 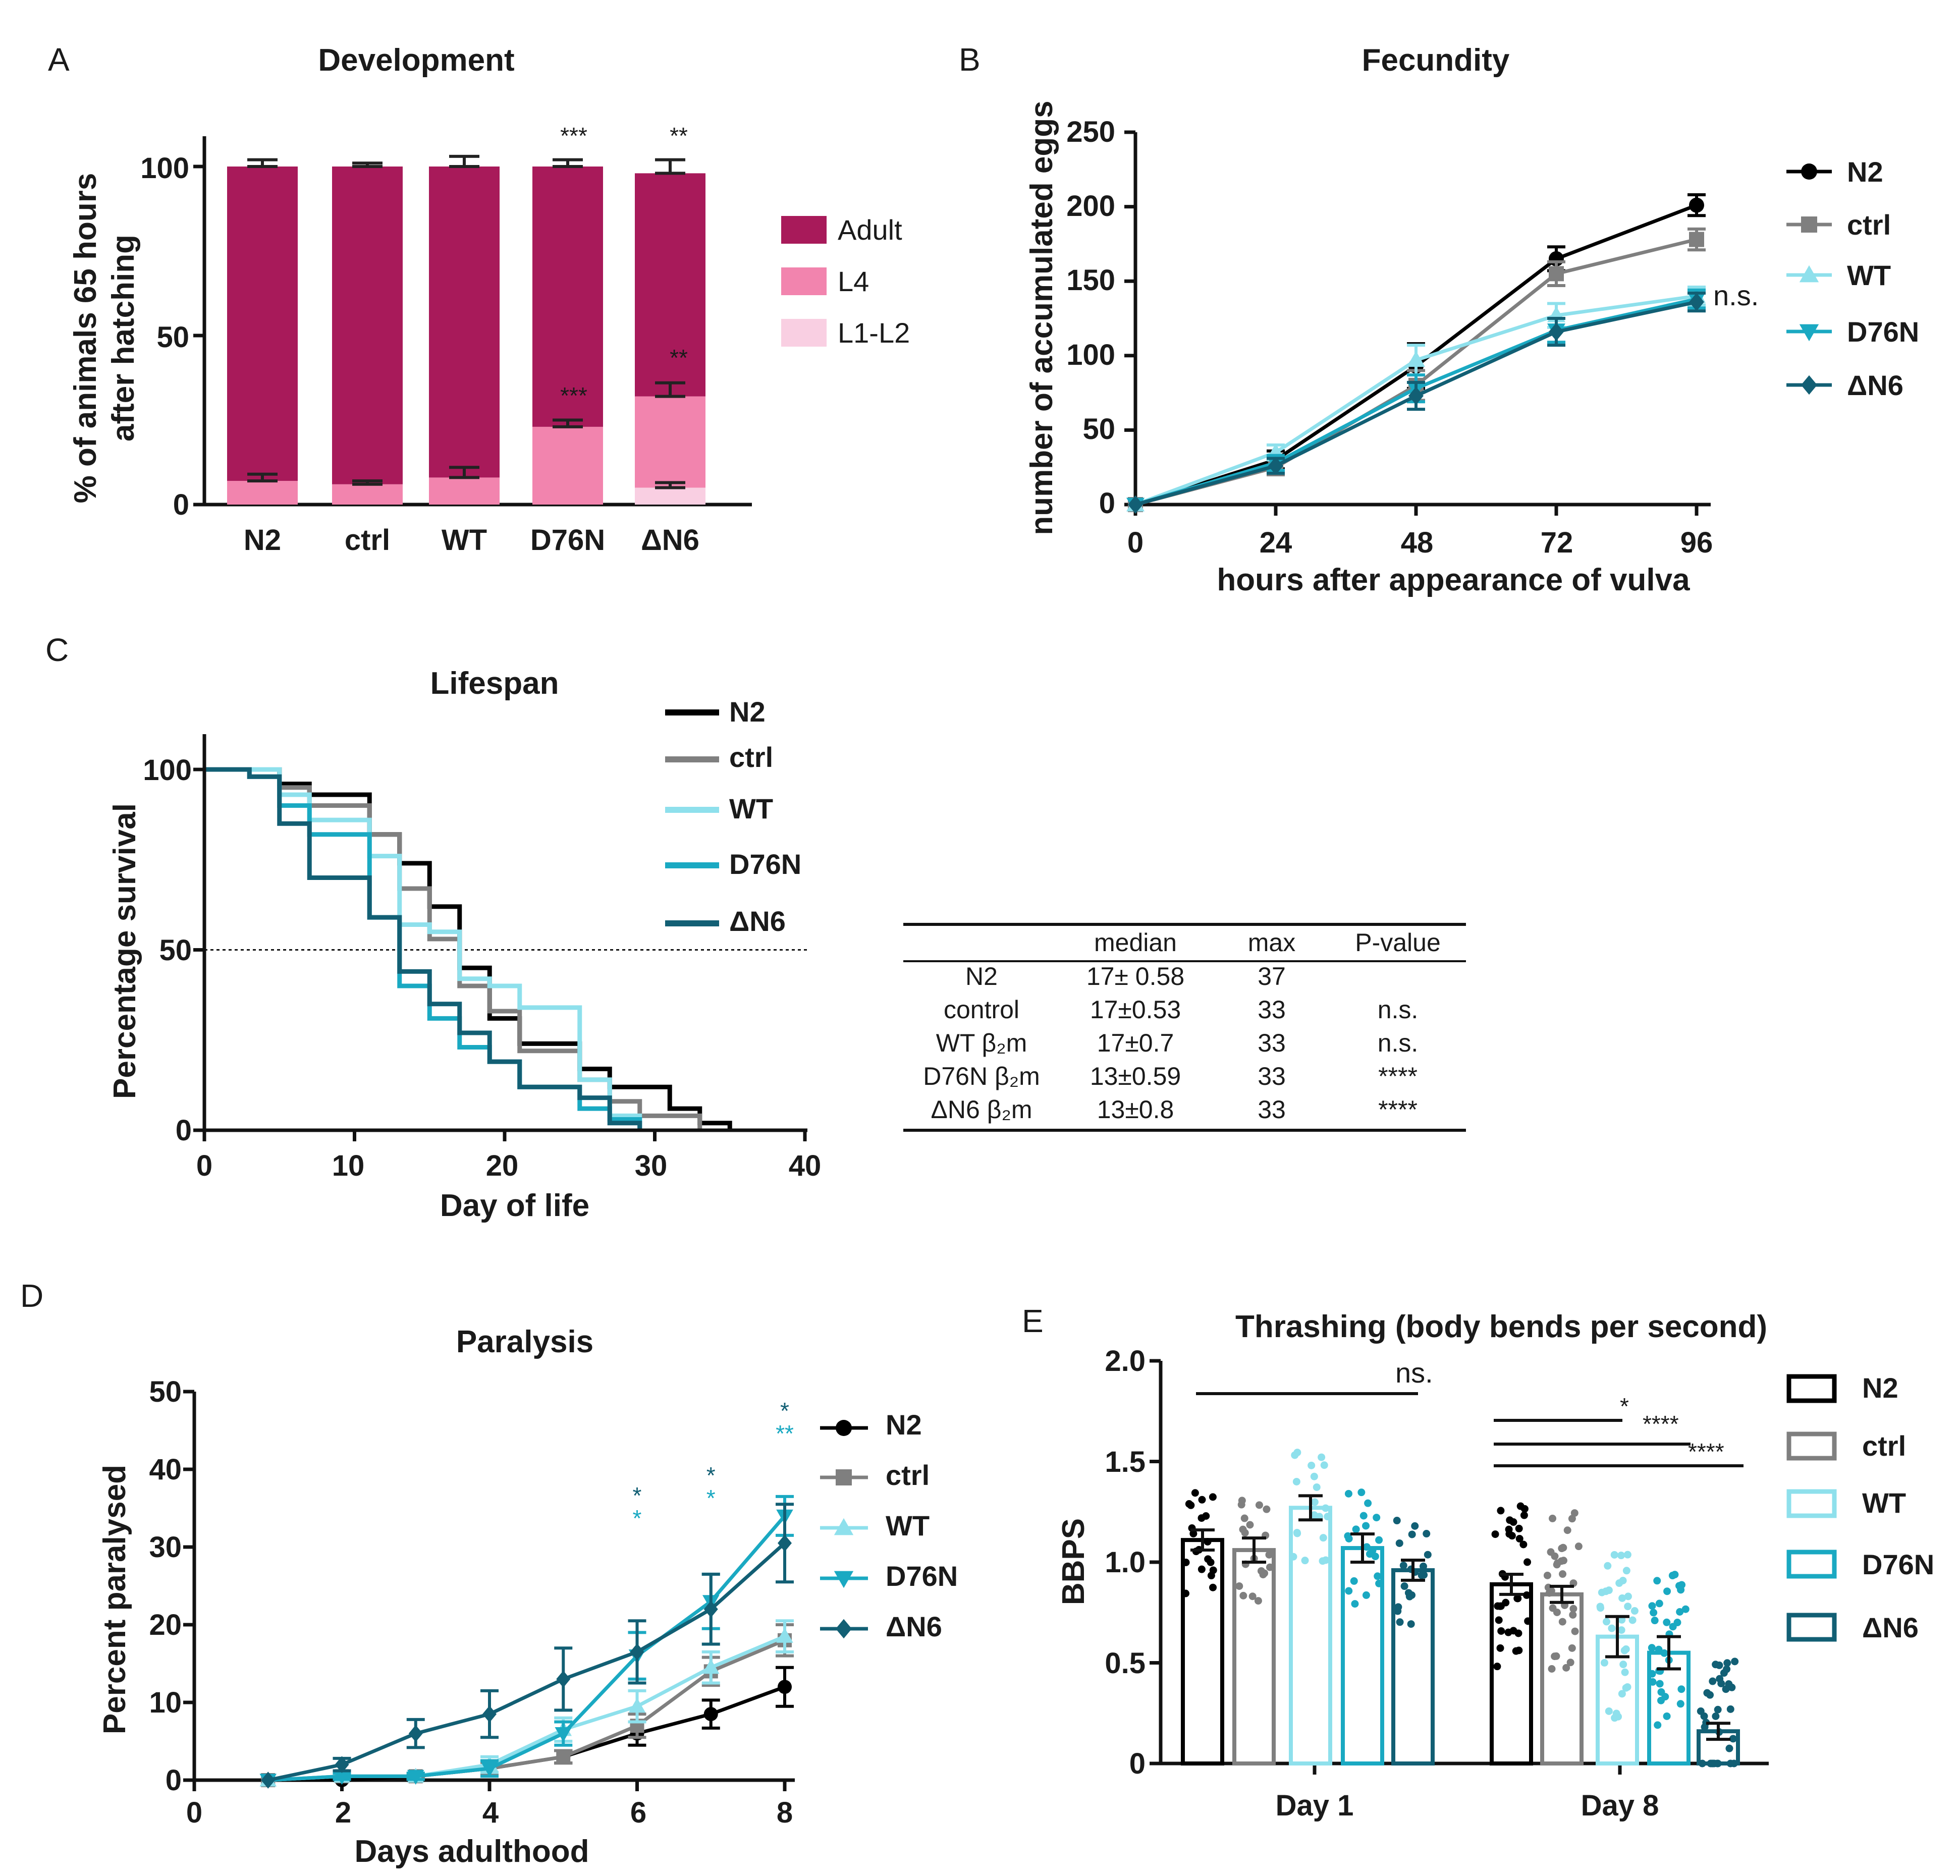 What do you see at coordinates (1135, 942) in the screenshot?
I see `table-header-median: median` at bounding box center [1135, 942].